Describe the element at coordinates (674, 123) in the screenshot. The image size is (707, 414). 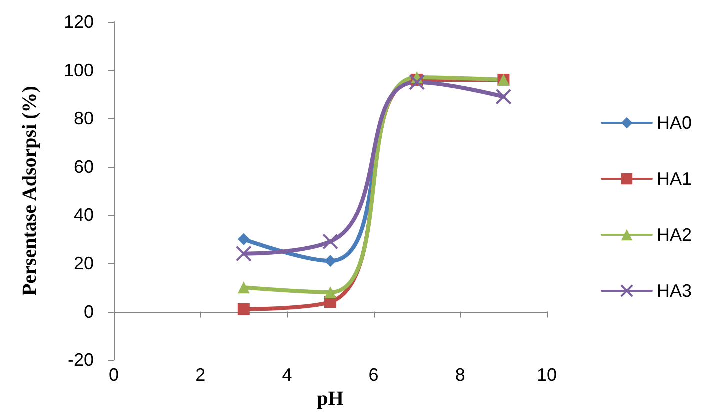
I see `legend-label: HA0` at that location.